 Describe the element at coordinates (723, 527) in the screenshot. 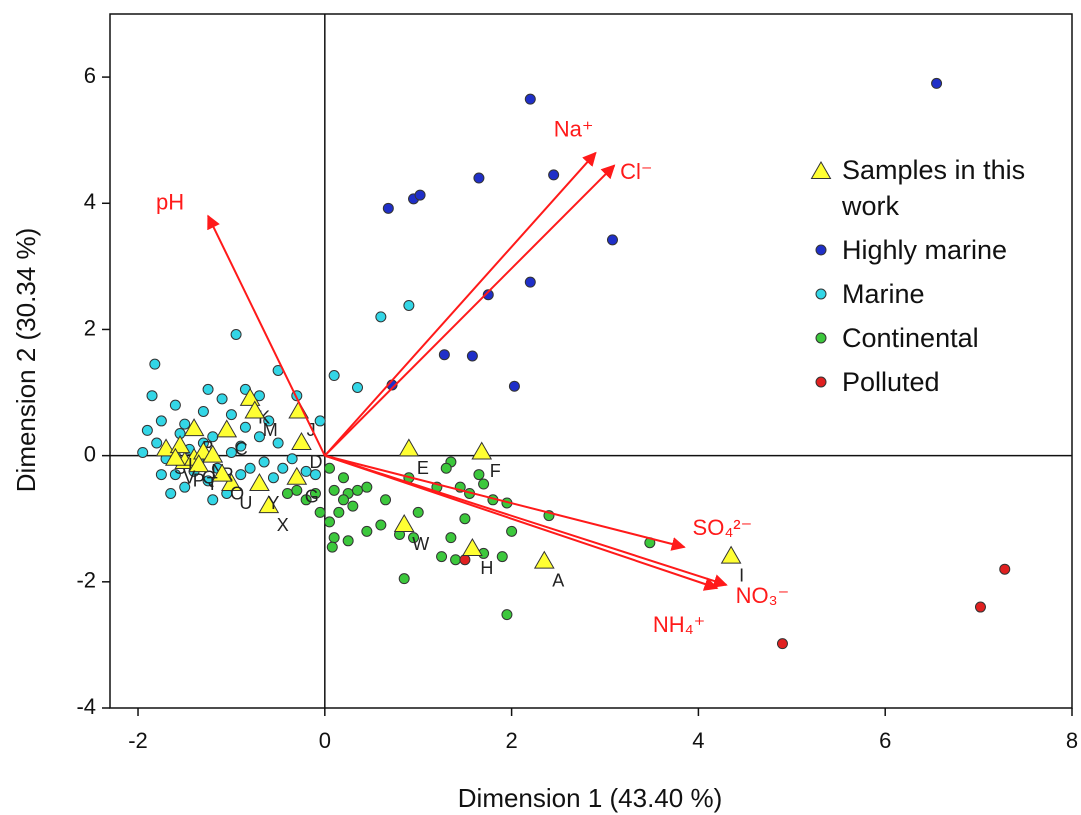

I see `vector-label: SO₄²⁻` at that location.